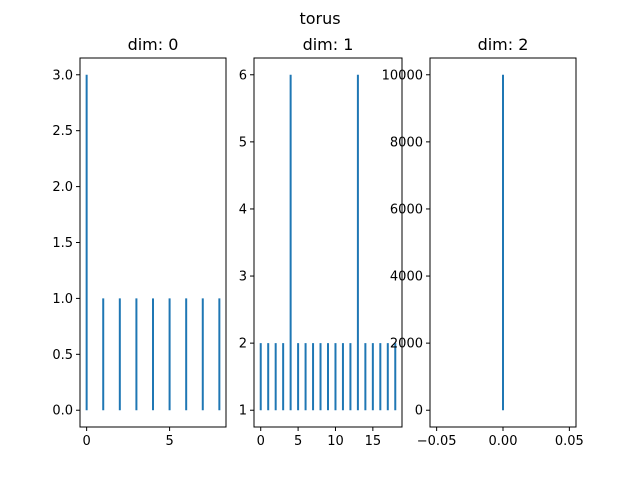  What do you see at coordinates (62, 243) in the screenshot?
I see `y-tick-label-dim0-3: 1.5` at bounding box center [62, 243].